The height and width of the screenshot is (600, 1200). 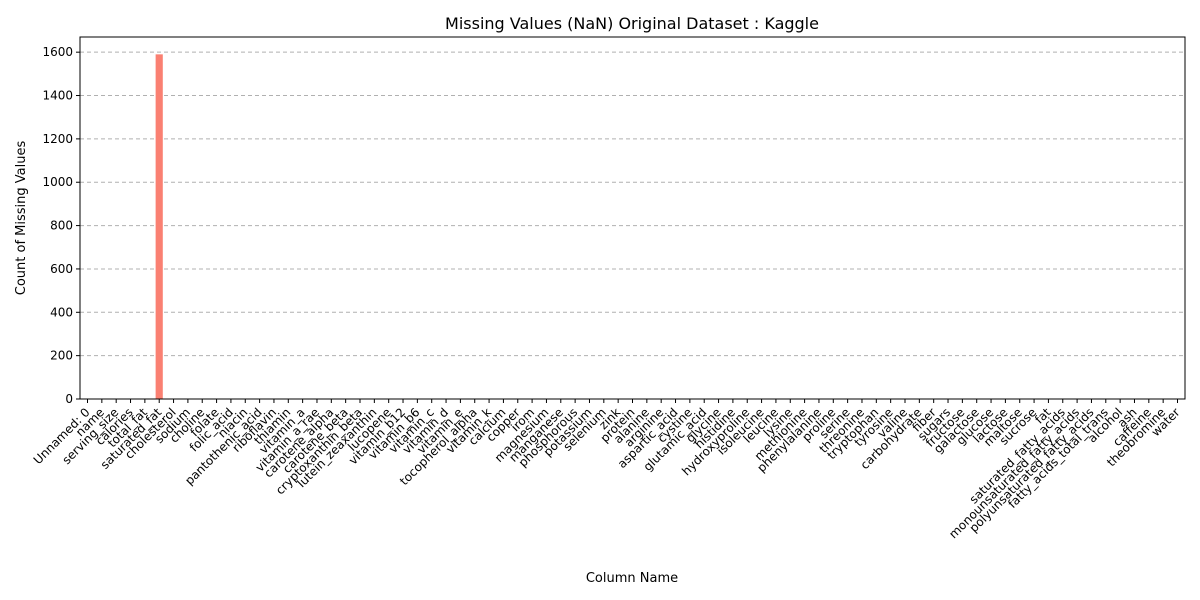 What do you see at coordinates (69, 399) in the screenshot?
I see `y-tick-label: 0` at bounding box center [69, 399].